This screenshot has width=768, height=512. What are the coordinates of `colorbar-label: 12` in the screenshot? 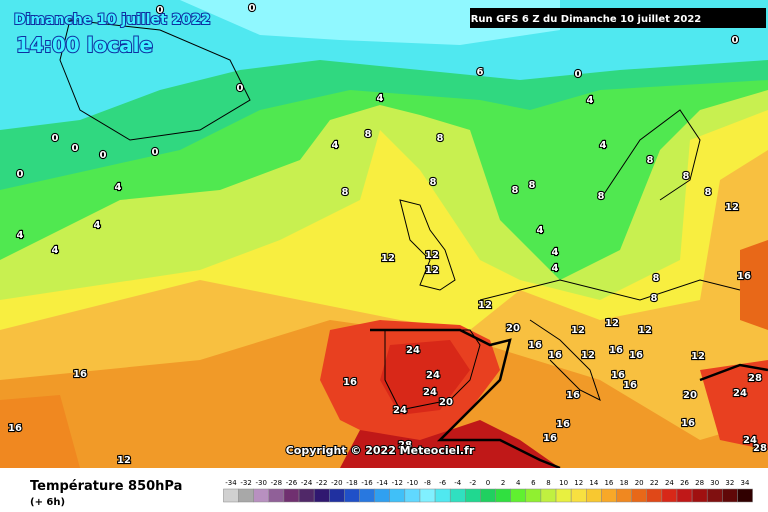 It's located at (578, 483).